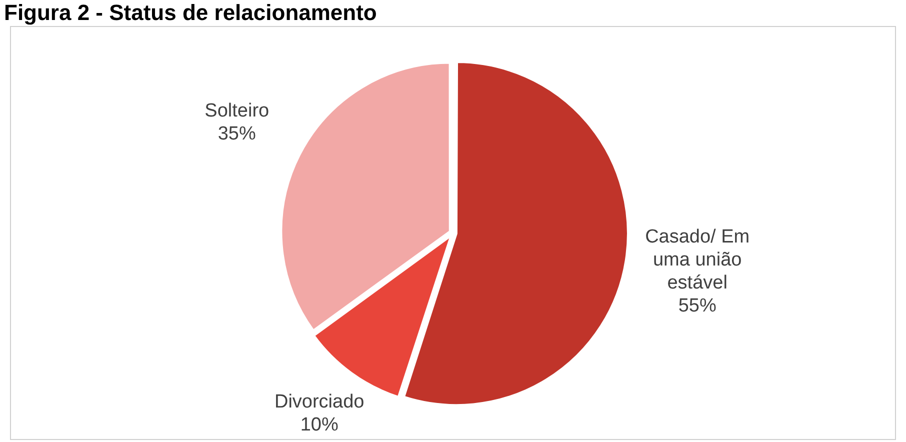  Describe the element at coordinates (190, 13) in the screenshot. I see `chart-title: Figura 2 - Status de relacionamento` at that location.